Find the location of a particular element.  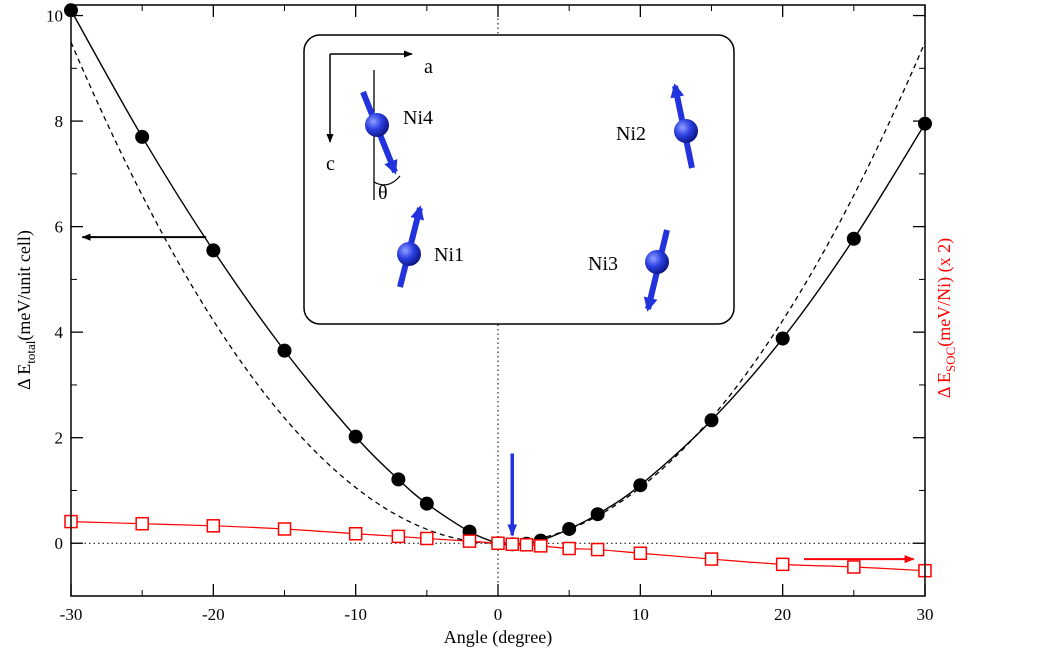

svg-text: Δ ESOC(meV/Ni) (x 2) is located at coordinates (946, 318).